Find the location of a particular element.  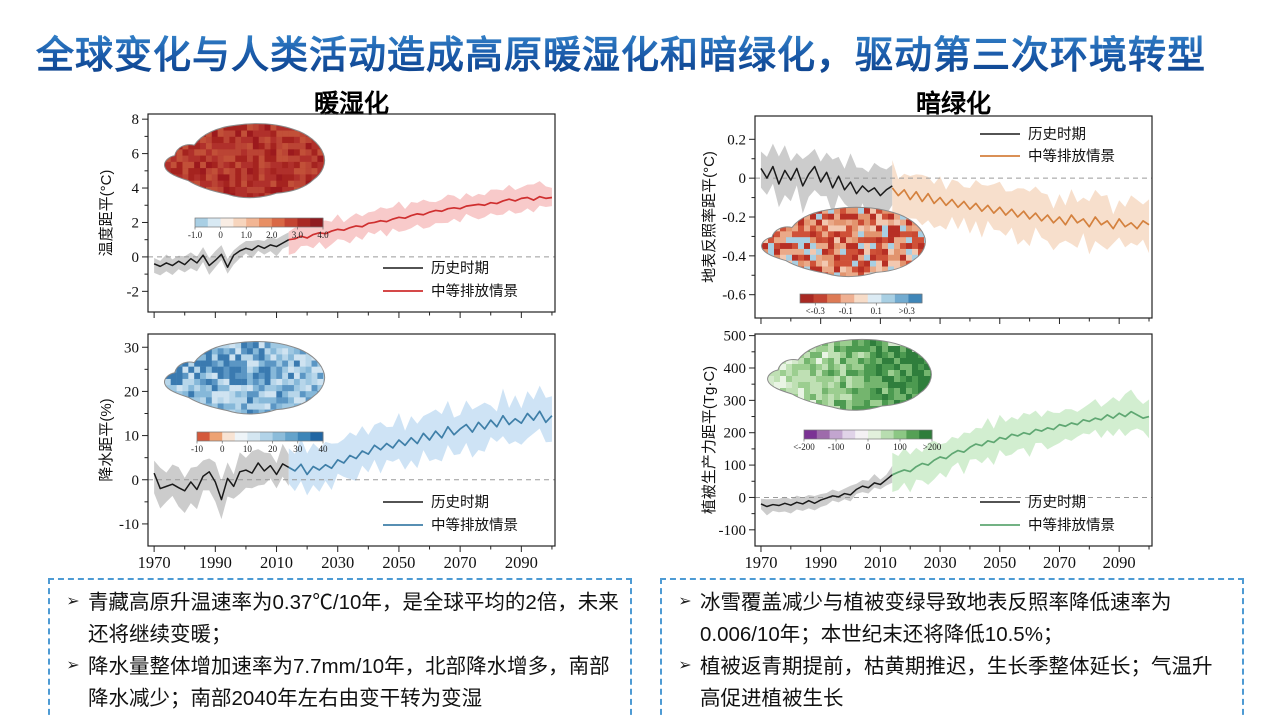

y-tick-label: -0.4 is located at coordinates (734, 257).